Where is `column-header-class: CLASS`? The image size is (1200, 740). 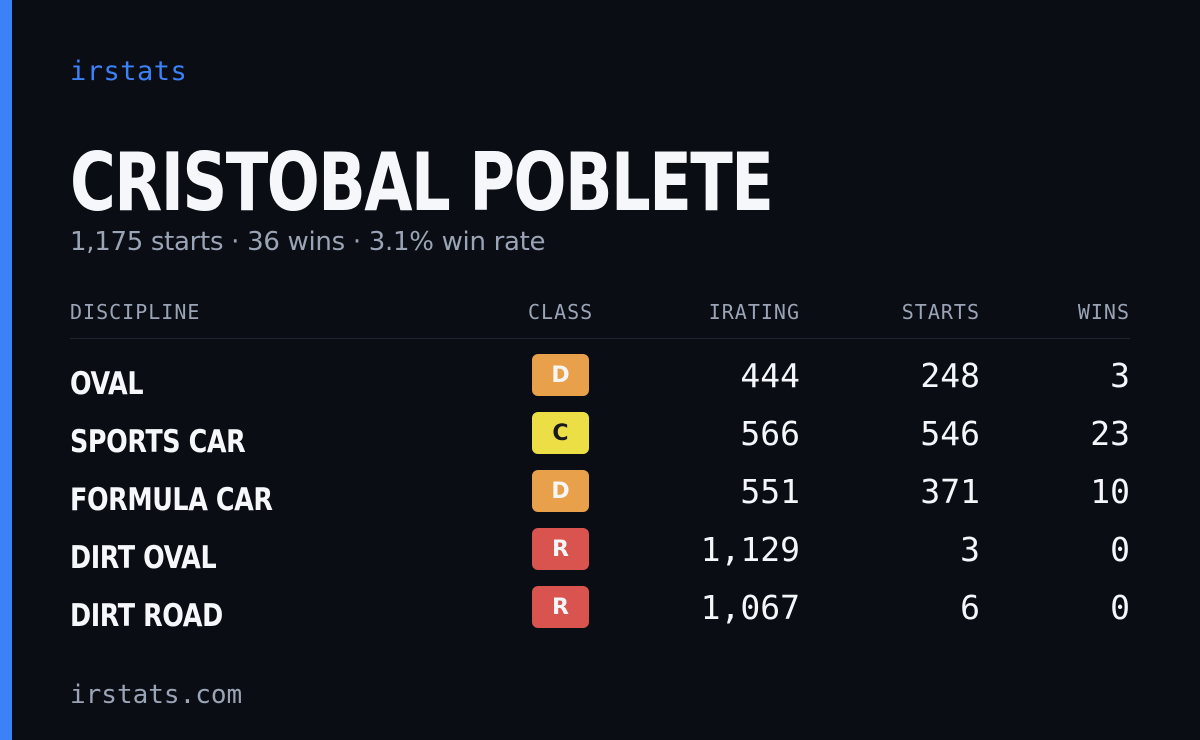
column-header-class: CLASS is located at coordinates (561, 312).